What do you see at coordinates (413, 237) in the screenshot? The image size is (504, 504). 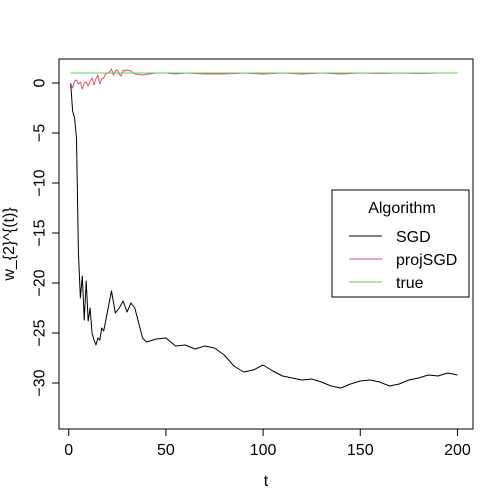 I see `legend-label-sgd: SGD` at bounding box center [413, 237].